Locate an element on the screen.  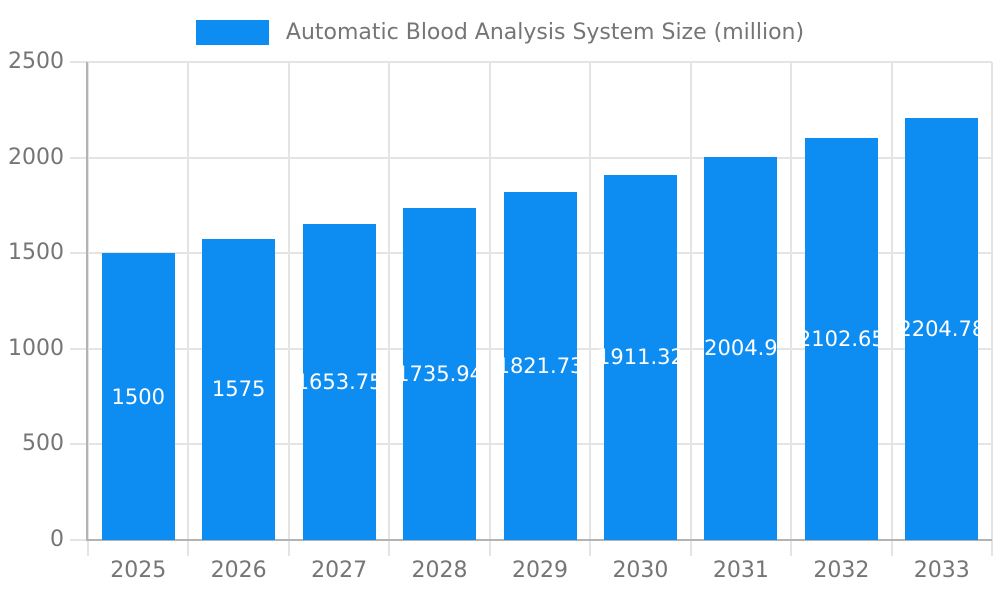
y-axis-tick-label: 2000 is located at coordinates (36, 157).